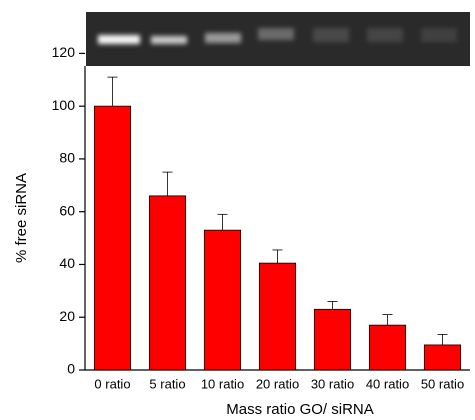 This screenshot has height=420, width=475. What do you see at coordinates (21, 218) in the screenshot?
I see `y-axis-label: % free siRNA` at bounding box center [21, 218].